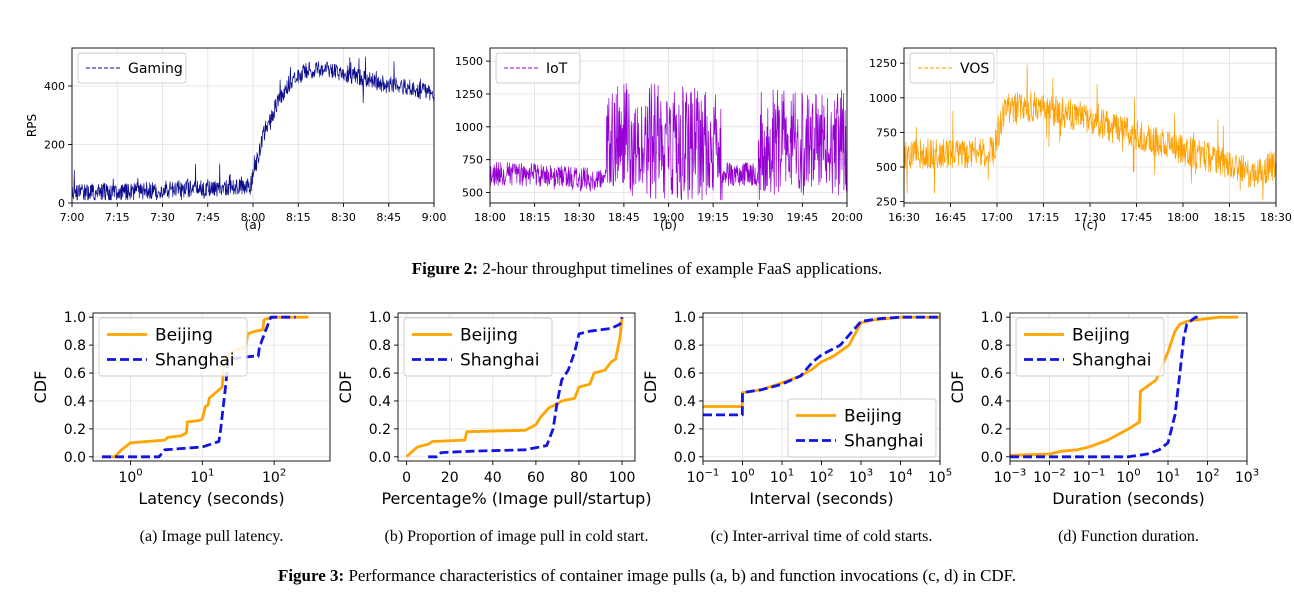 This screenshot has width=1294, height=609. I want to click on axis-ticks: 100 101 102 0.0 0.2 0.4 0.6 0.8 1.0, so click(175, 398).